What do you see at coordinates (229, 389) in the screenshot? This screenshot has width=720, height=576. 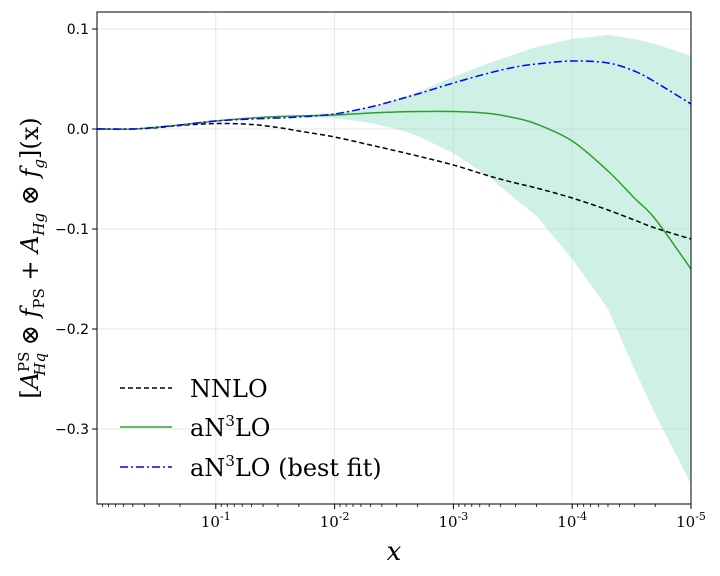 I see `legend-label-nnlo: NNLO` at bounding box center [229, 389].